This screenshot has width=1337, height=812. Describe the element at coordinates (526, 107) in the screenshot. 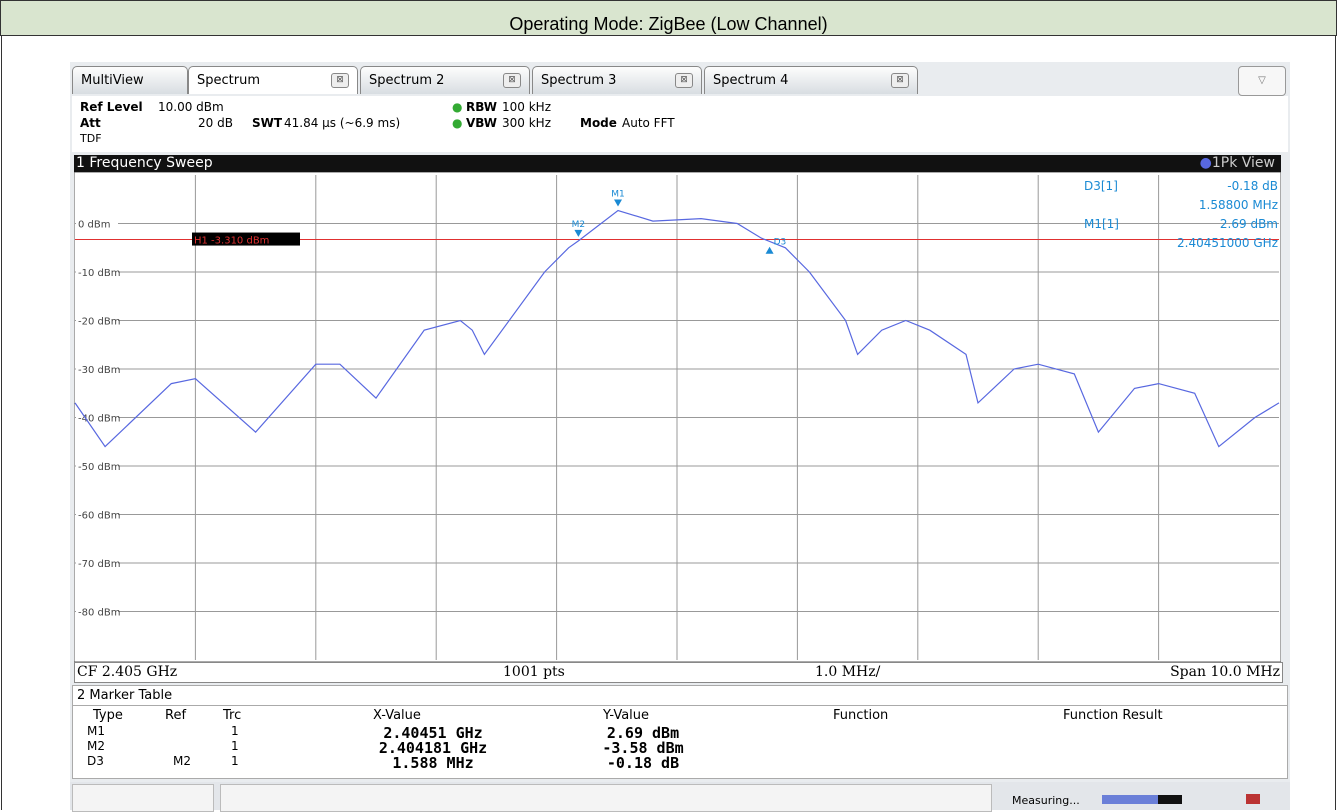

I see `value: 100 kHz` at that location.